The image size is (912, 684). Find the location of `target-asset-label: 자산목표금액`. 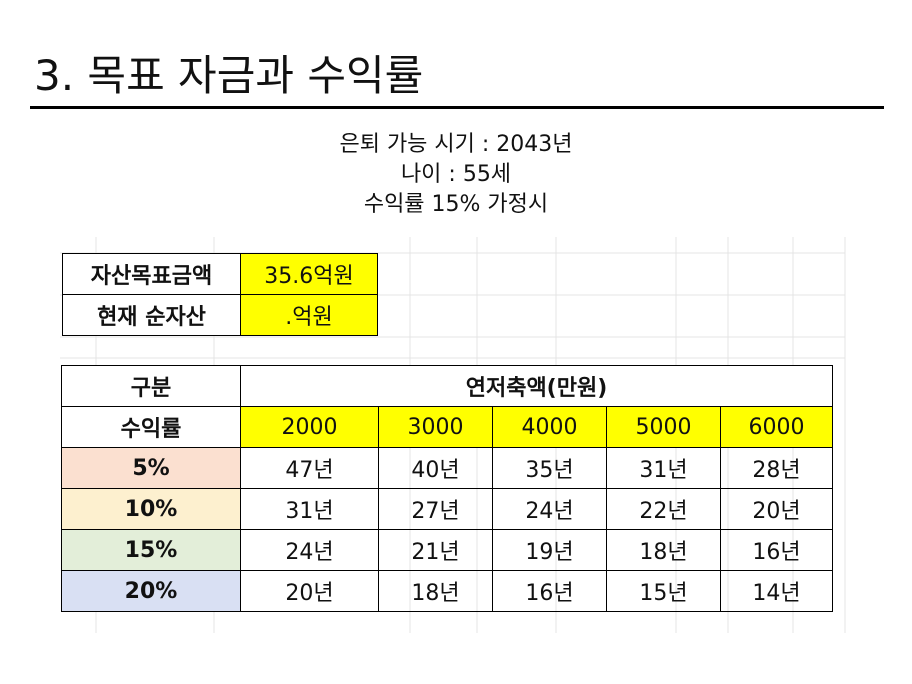

target-asset-label: 자산목표금액 is located at coordinates (151, 274).